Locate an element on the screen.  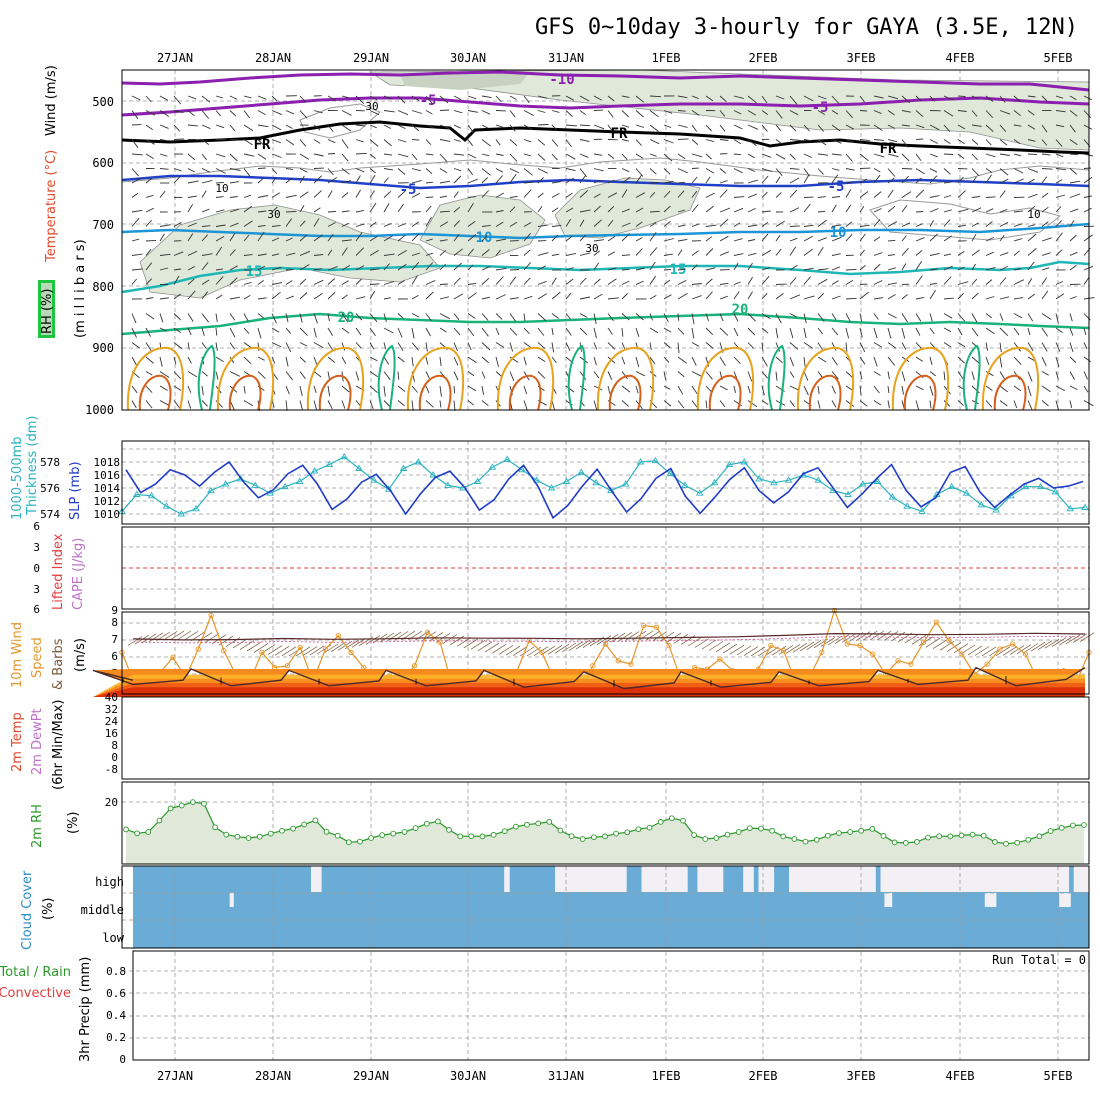
wind-speed-point is located at coordinates (631, 664).